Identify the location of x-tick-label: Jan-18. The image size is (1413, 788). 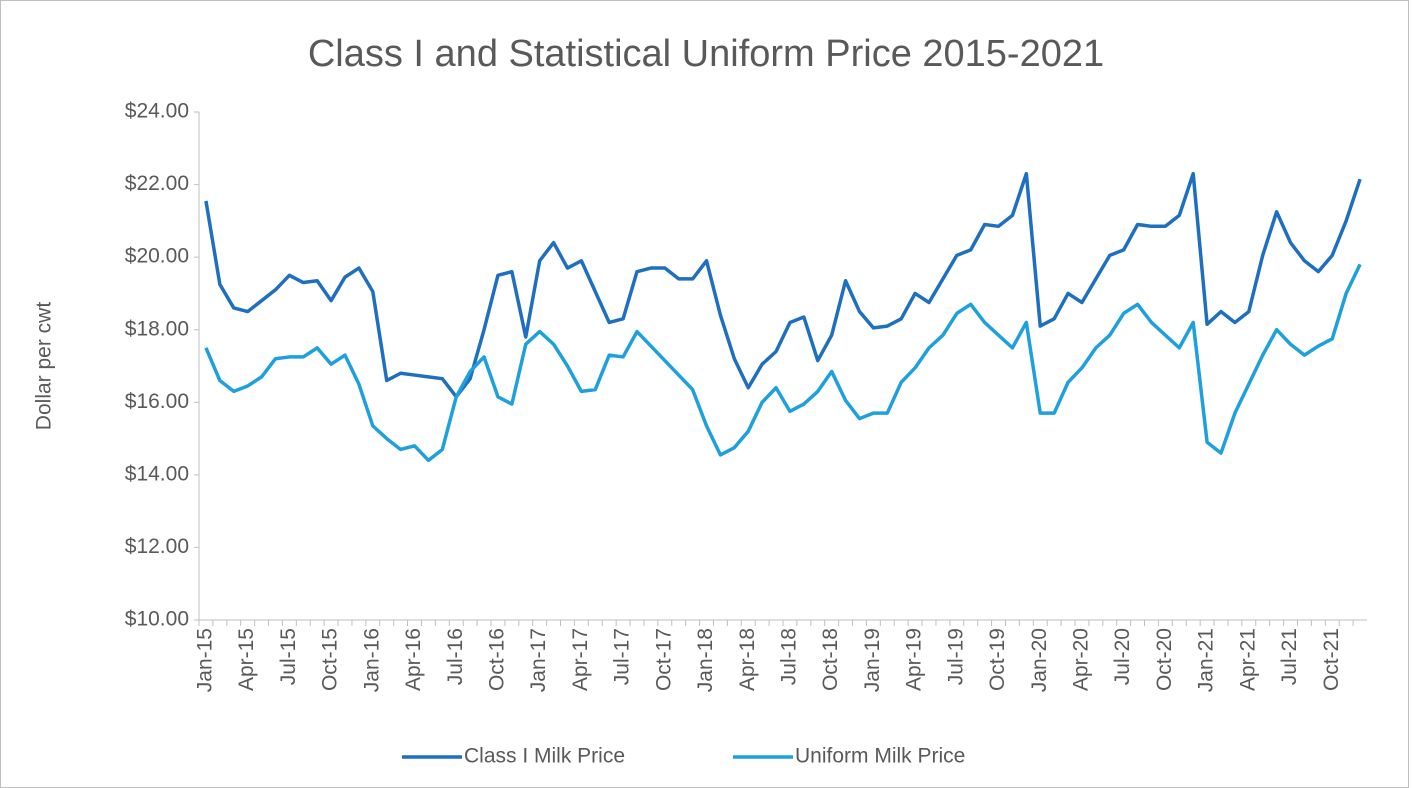
(705, 660).